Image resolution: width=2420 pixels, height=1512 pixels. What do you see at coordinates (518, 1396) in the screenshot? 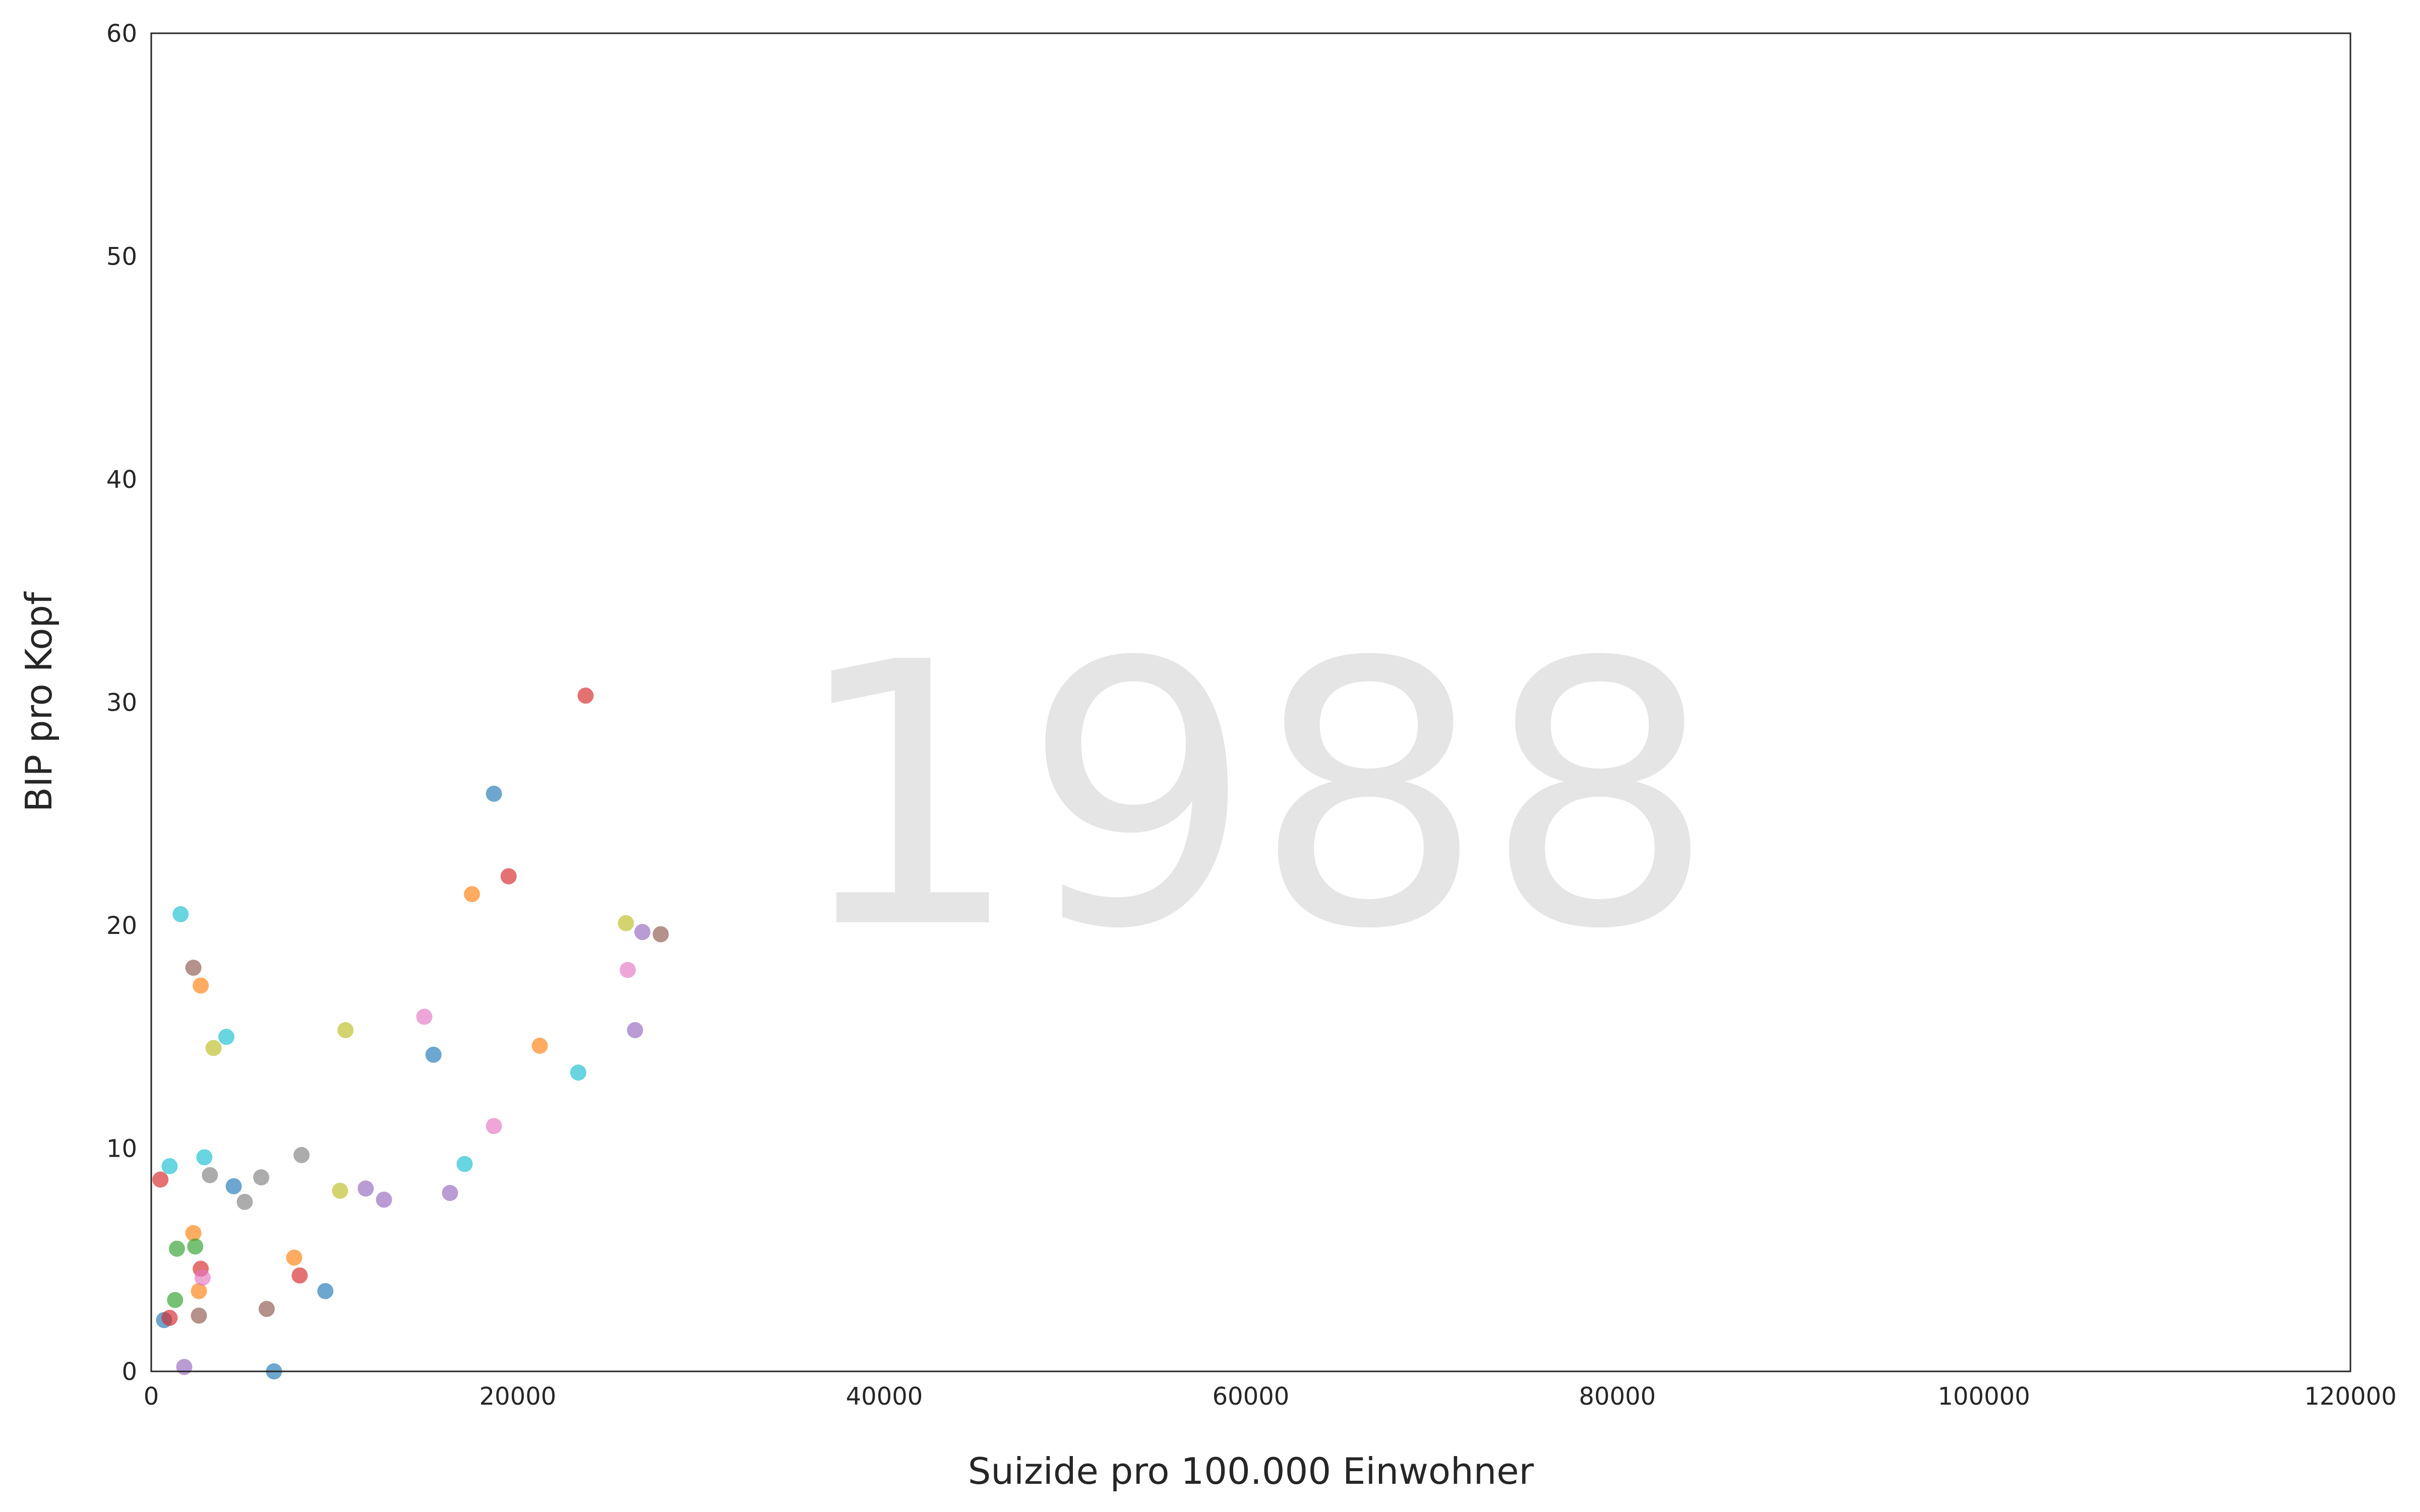
I see `x-tick-label: 20000` at bounding box center [518, 1396].